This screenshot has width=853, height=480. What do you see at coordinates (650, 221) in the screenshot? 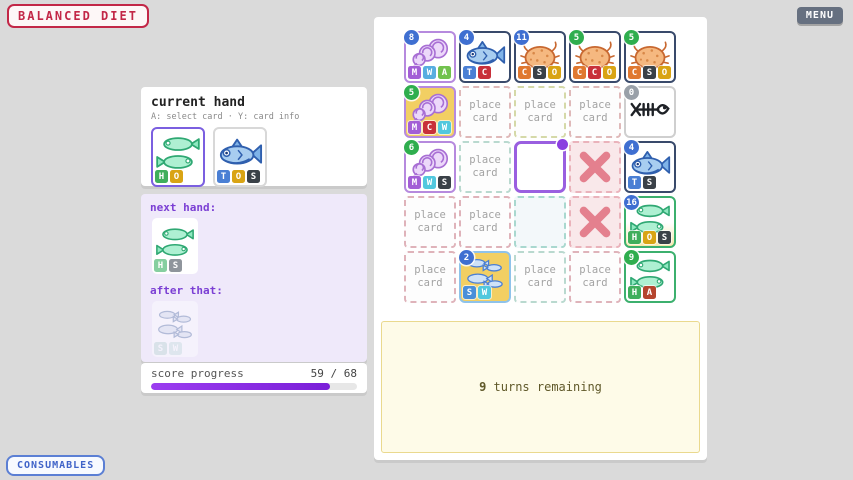
I see `grid-card-herring2: 16 H O S` at bounding box center [650, 221].